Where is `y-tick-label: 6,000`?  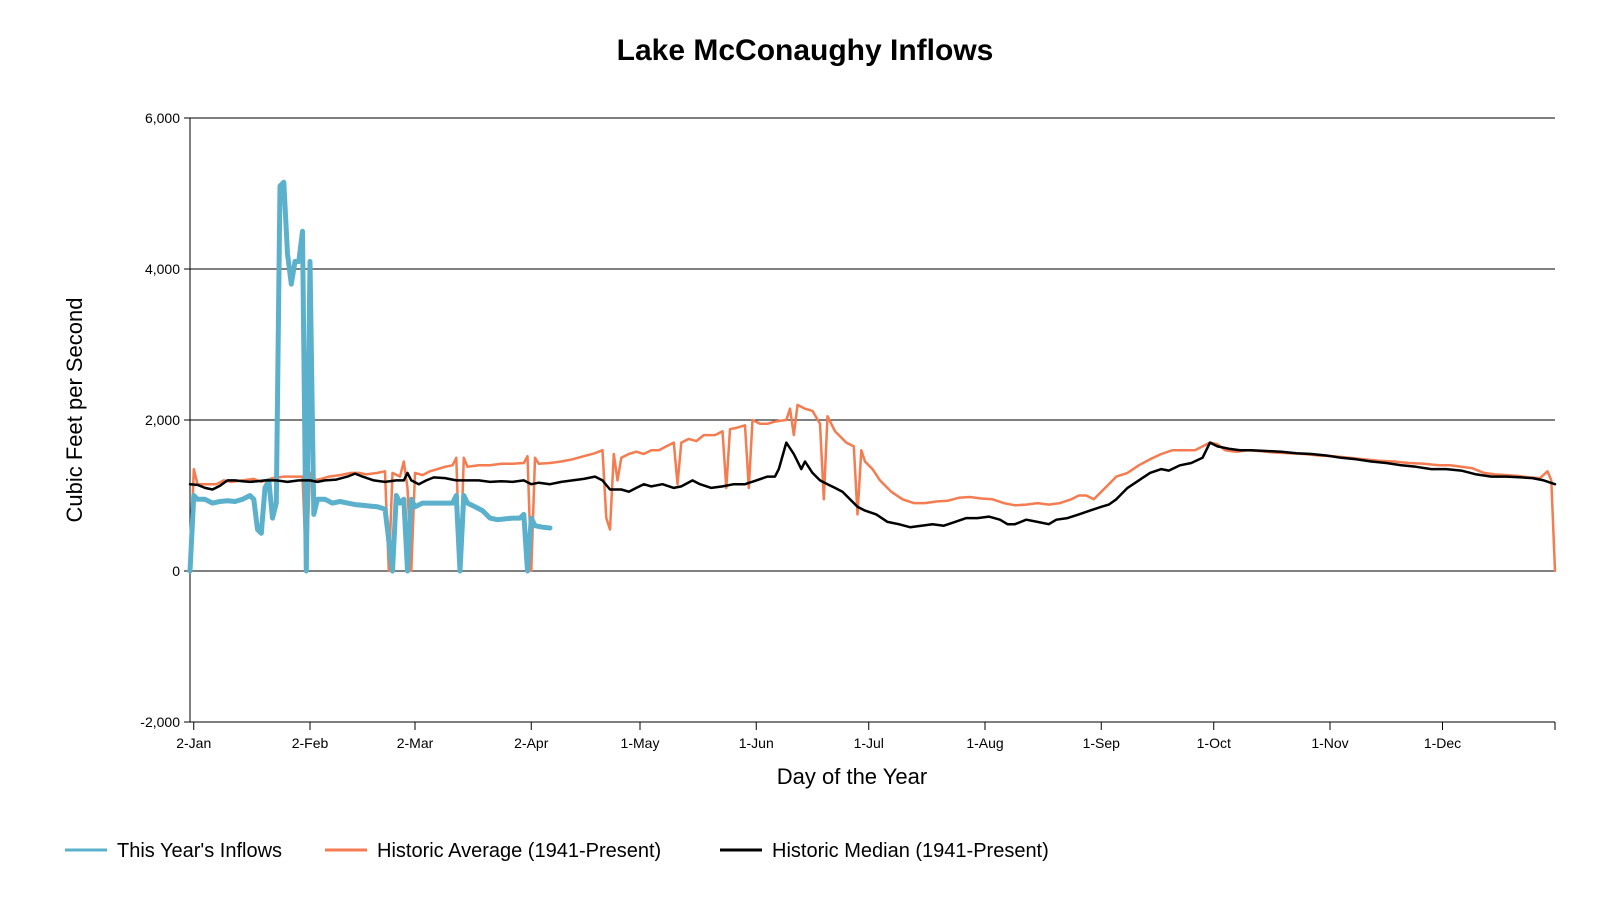 y-tick-label: 6,000 is located at coordinates (162, 118).